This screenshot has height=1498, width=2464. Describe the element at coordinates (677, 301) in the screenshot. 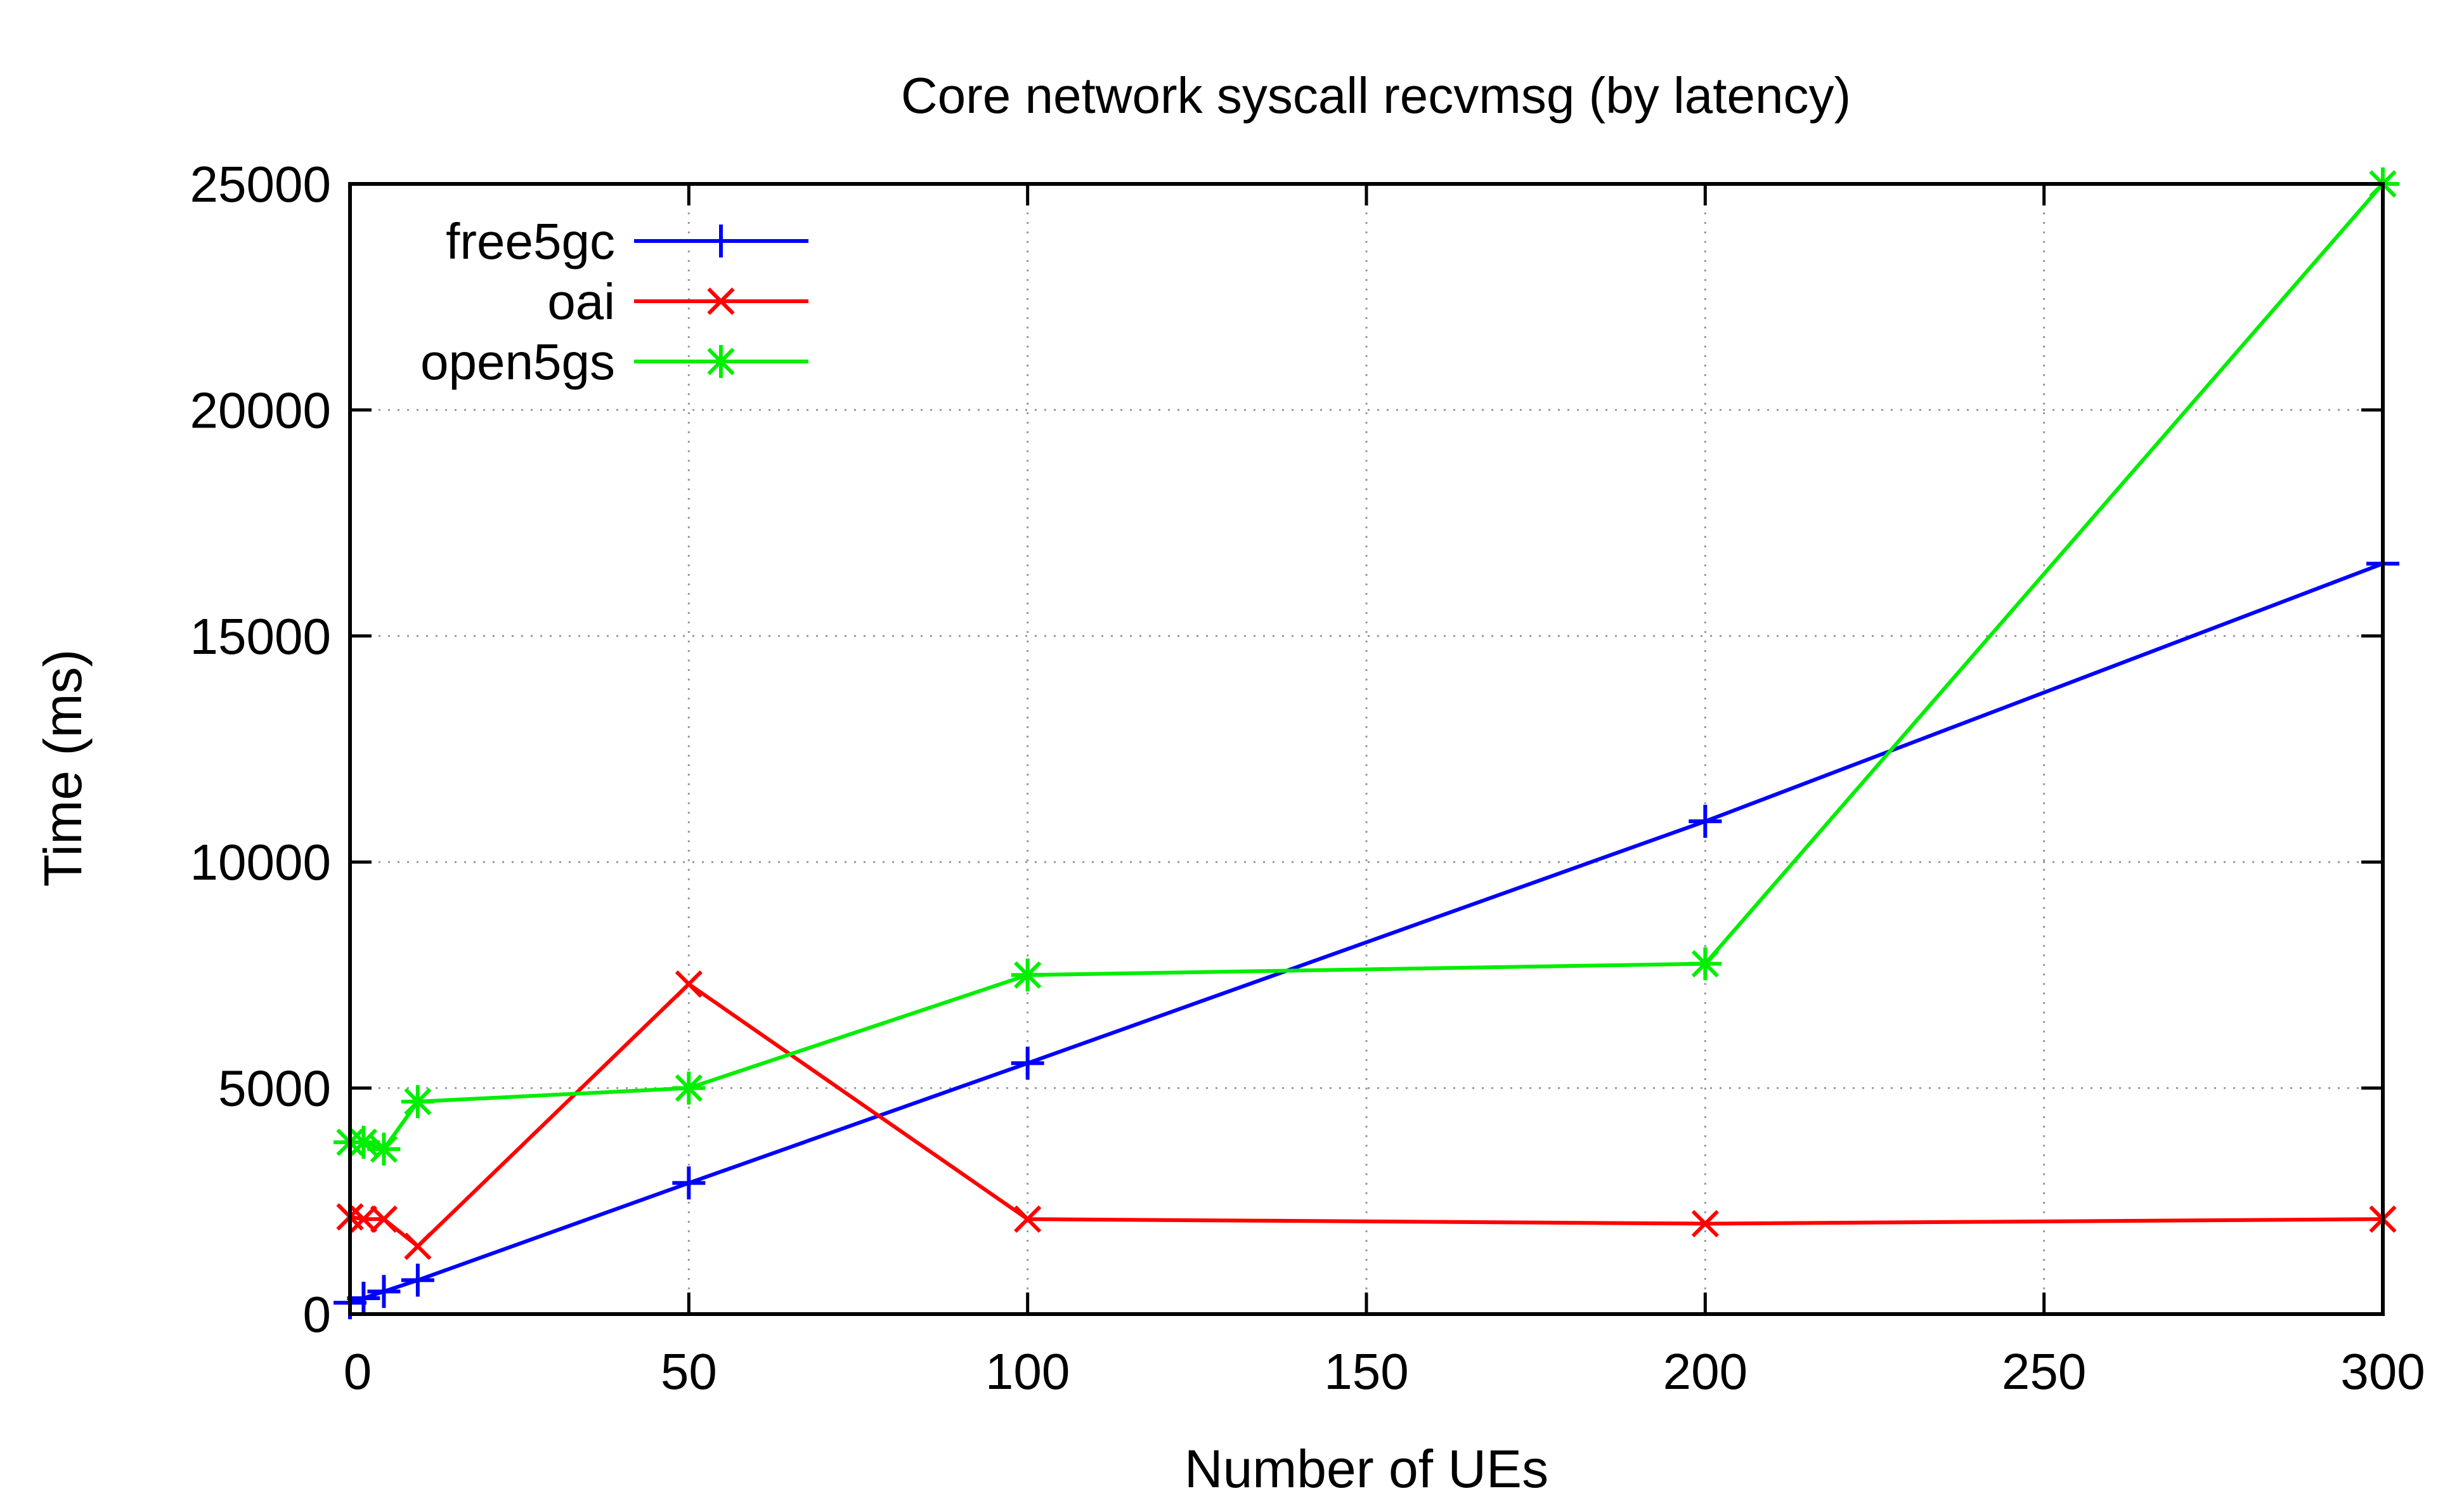

I see `legend-entry-oai: oai` at that location.